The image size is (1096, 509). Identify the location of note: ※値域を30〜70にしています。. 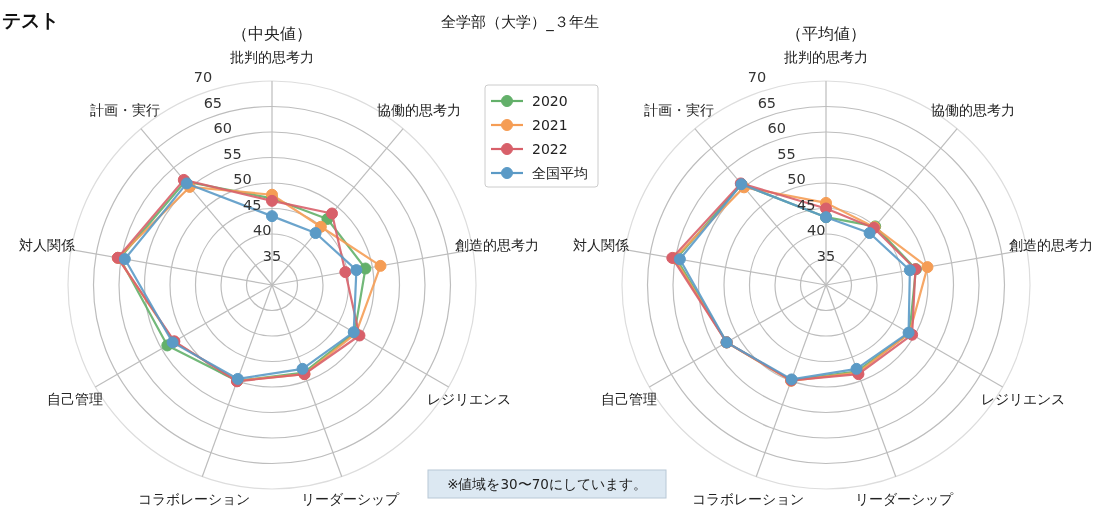
(547, 484).